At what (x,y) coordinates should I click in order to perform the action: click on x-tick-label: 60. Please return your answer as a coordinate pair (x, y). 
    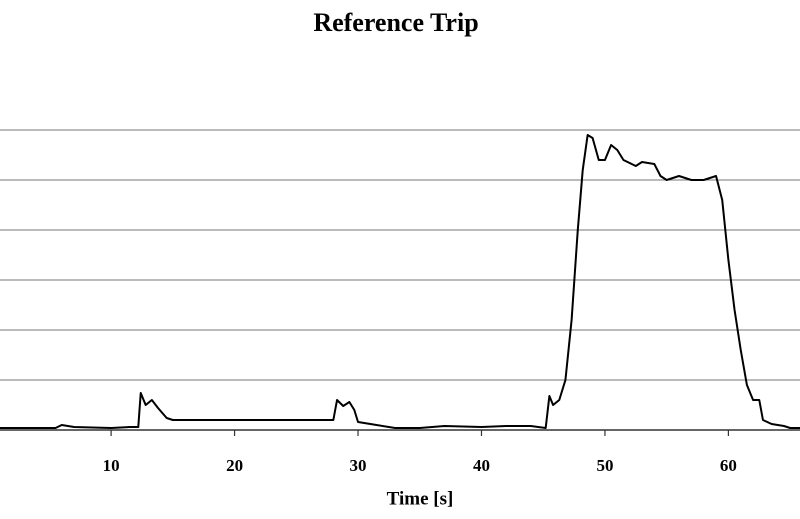
    Looking at the image, I should click on (728, 465).